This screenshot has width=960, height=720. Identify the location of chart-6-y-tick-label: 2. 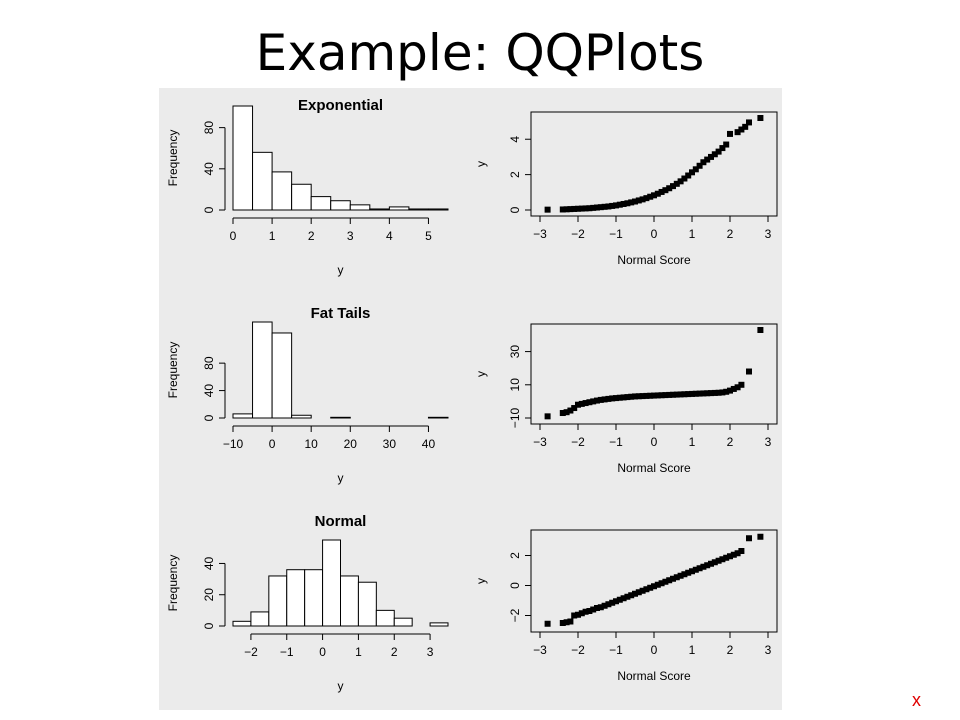
(515, 555).